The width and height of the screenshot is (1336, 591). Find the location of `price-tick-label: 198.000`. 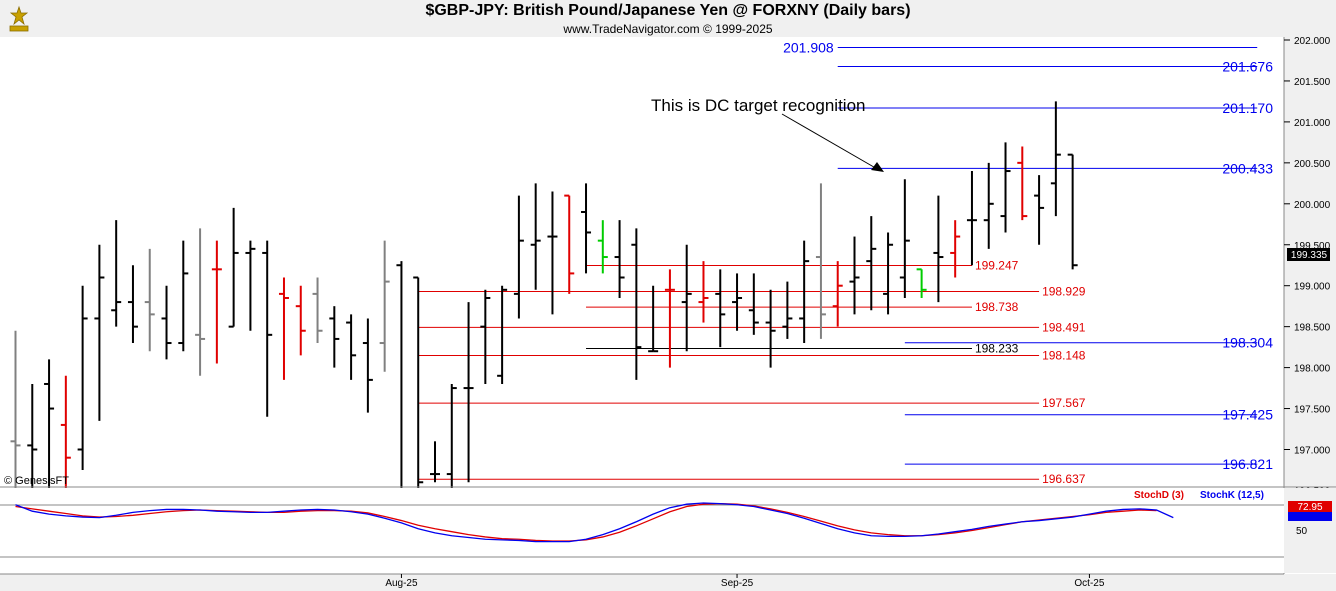

price-tick-label: 198.000 is located at coordinates (1312, 369).